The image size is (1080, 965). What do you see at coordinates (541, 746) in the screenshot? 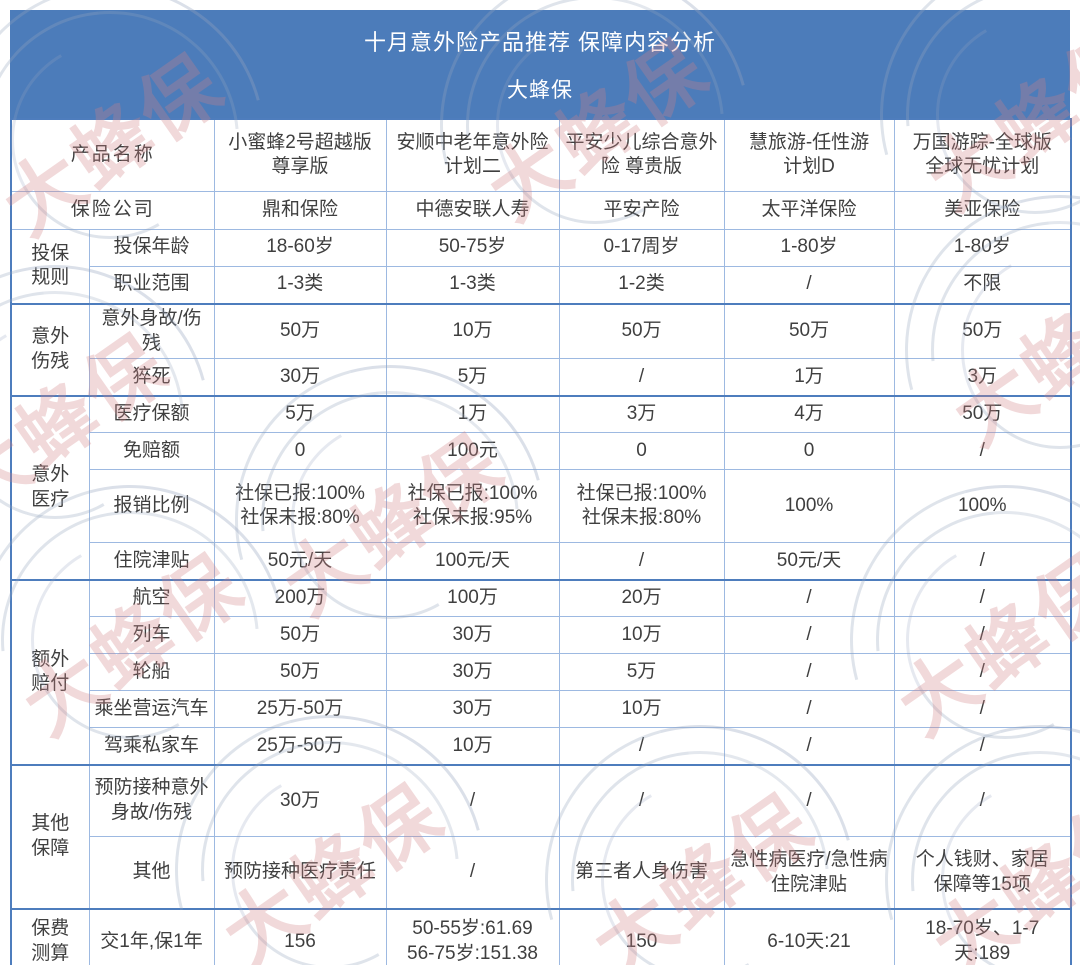
I see `table-row: 驾乘私家车 25万-50万 10万 / / /` at bounding box center [541, 746].